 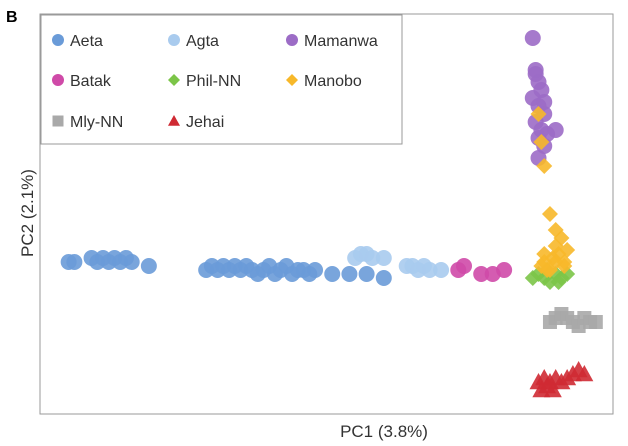 I want to click on legend-marker-phil-nn, so click(x=174, y=80).